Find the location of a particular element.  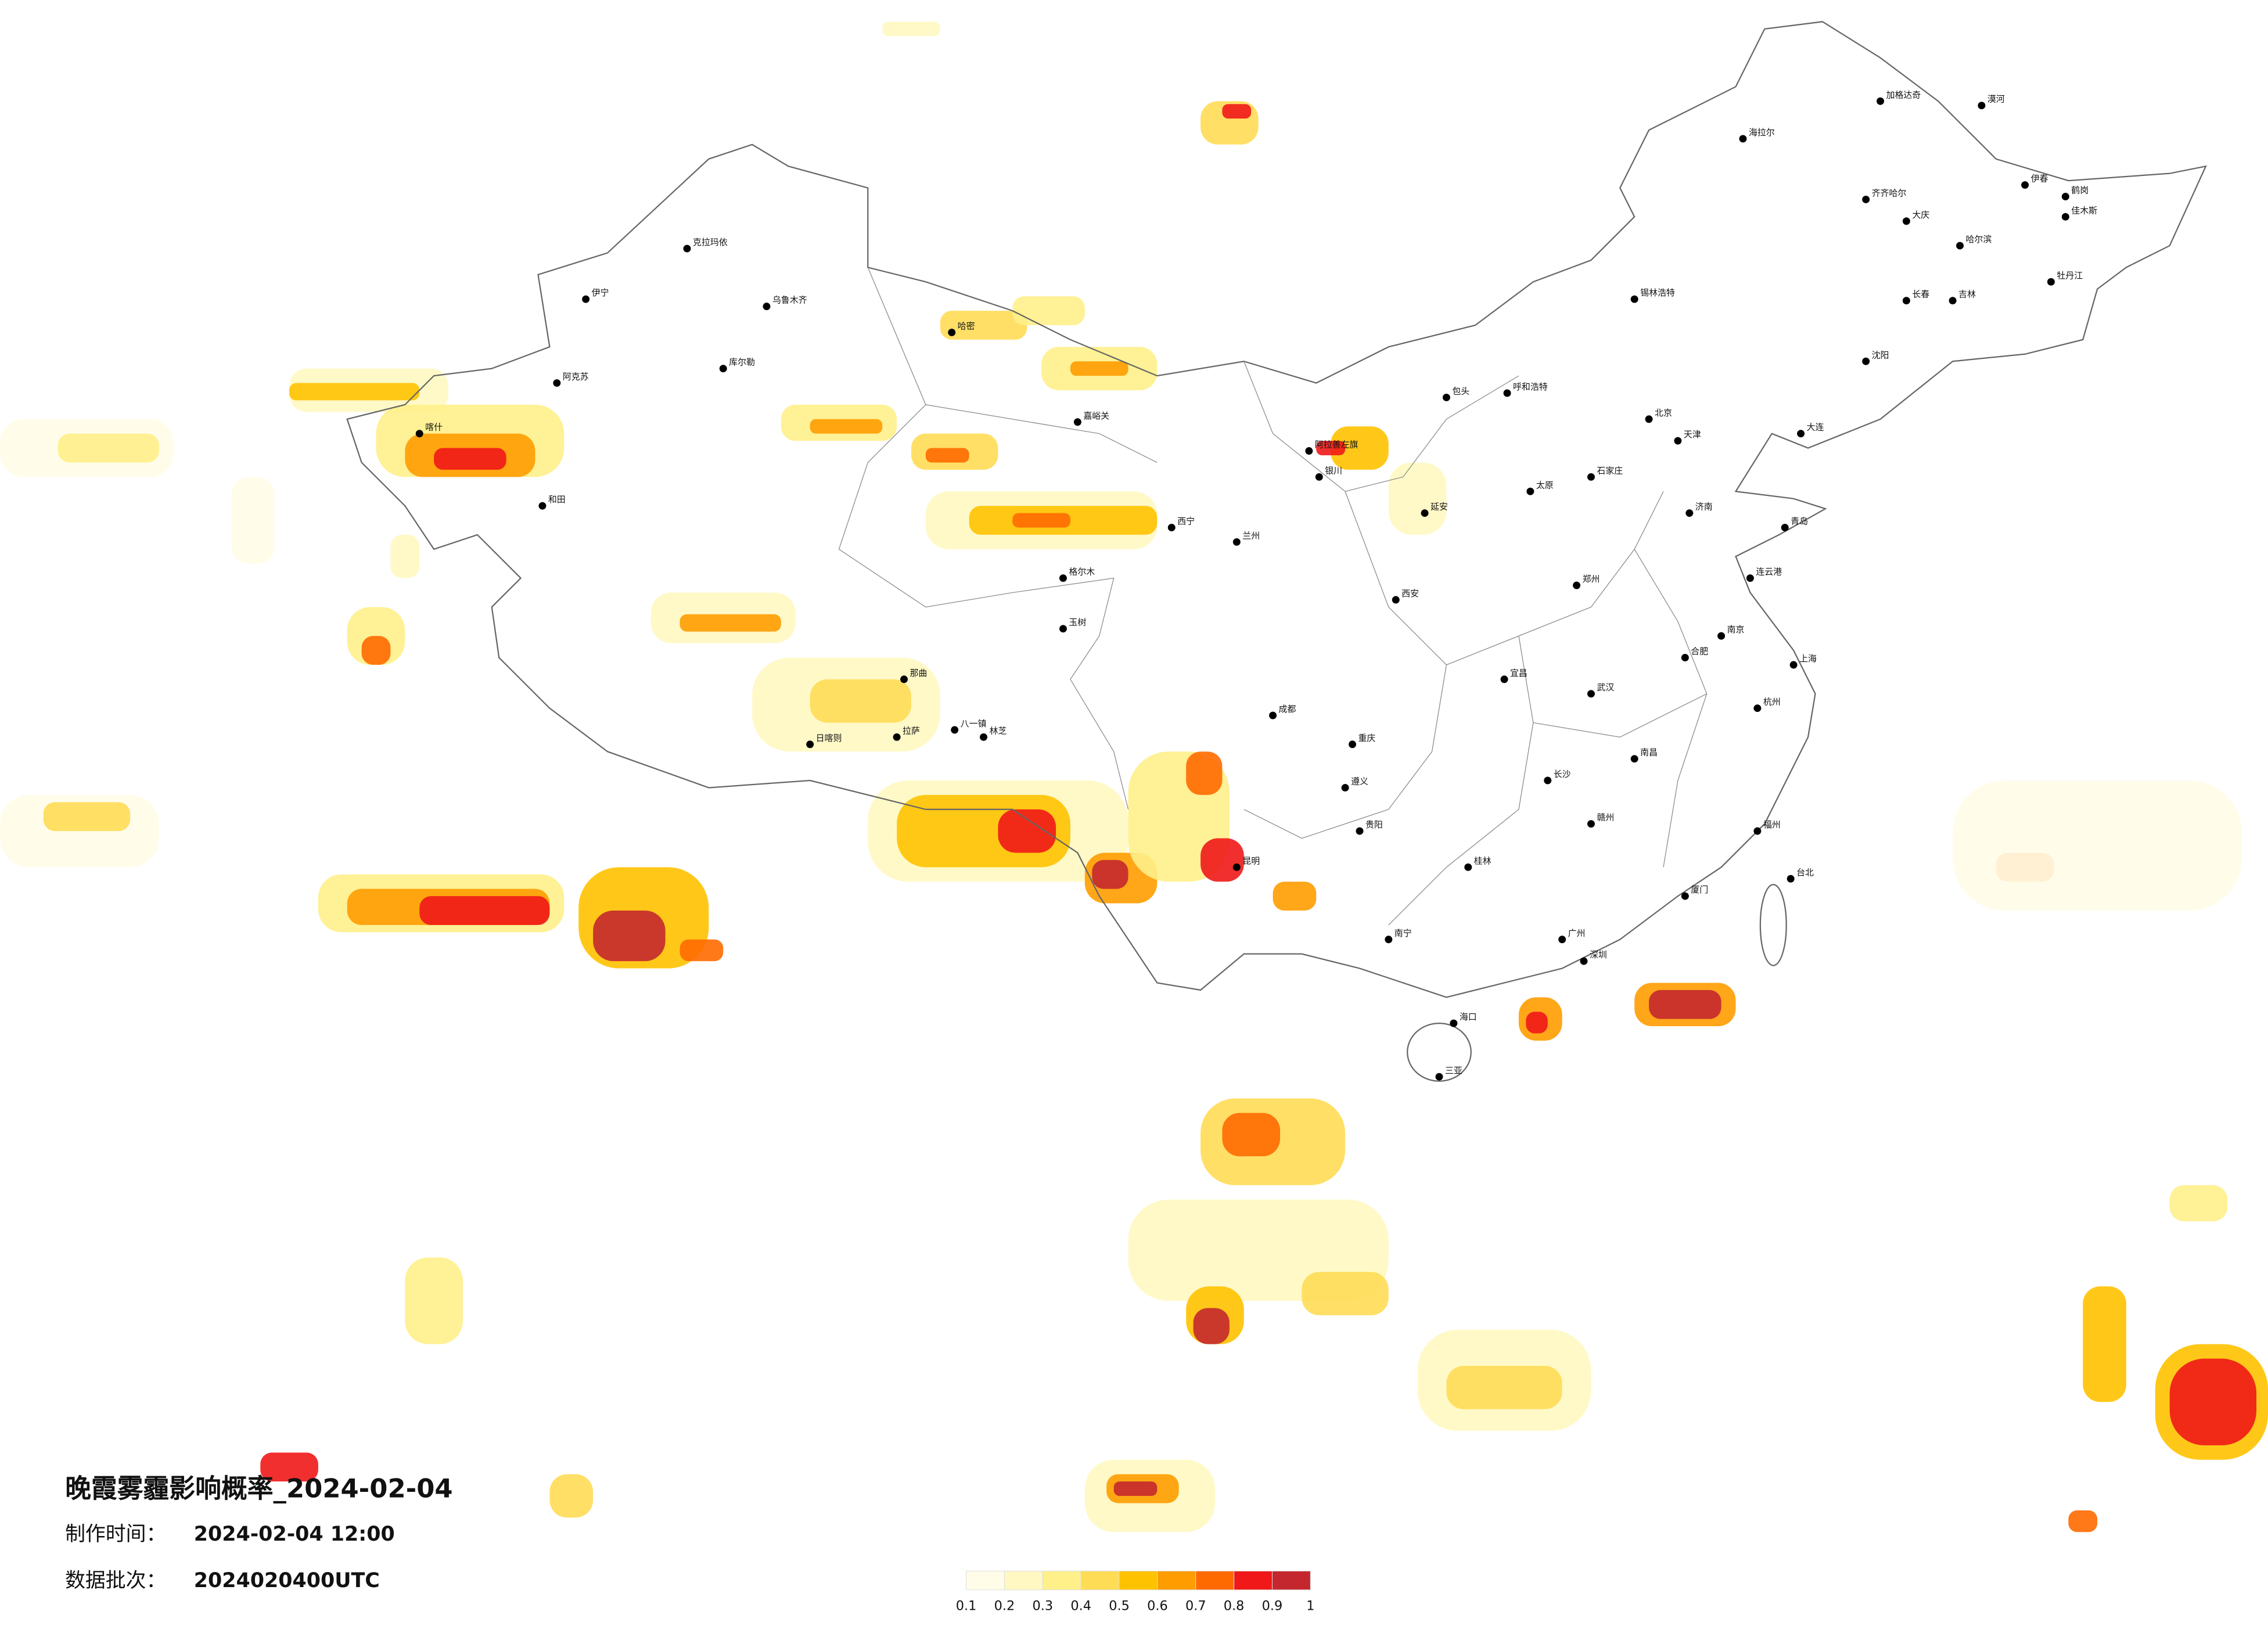

city-label: 包头 is located at coordinates (1460, 391).